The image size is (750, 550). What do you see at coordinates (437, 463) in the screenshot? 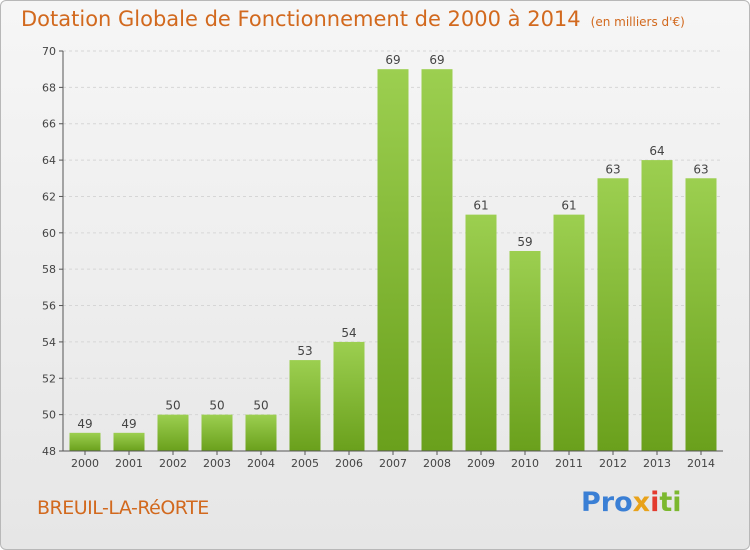
I see `x-tick-label: 2008` at bounding box center [437, 463].